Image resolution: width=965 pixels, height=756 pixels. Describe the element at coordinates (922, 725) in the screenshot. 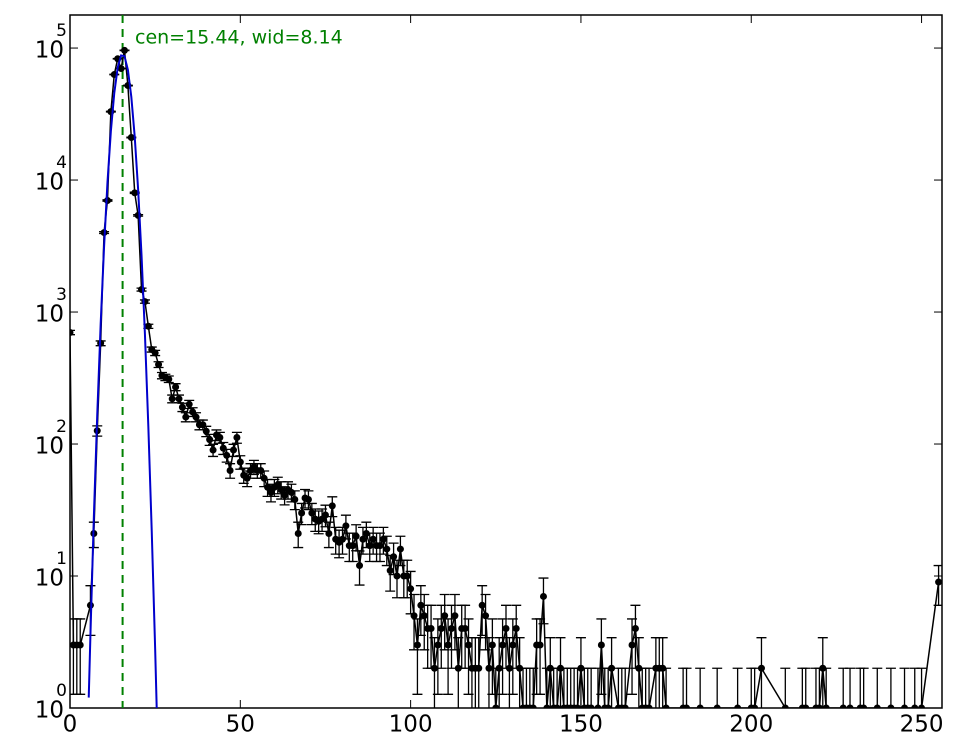

I see `x-tick-label: 250` at that location.